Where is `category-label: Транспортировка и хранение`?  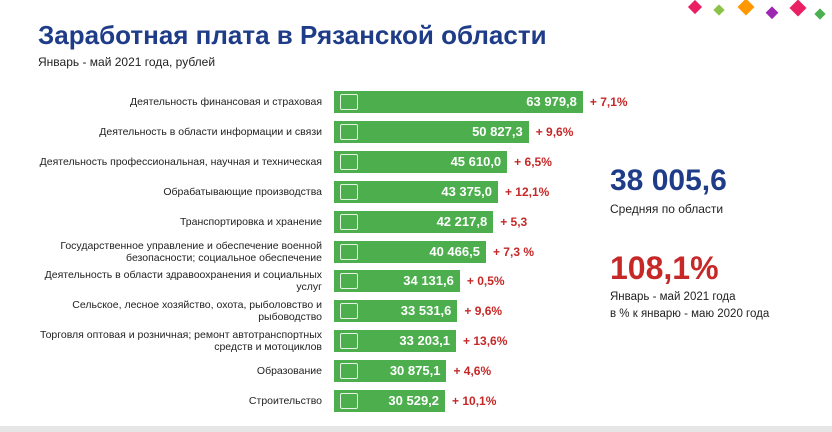
category-label: Транспортировка и хранение is located at coordinates (250, 221).